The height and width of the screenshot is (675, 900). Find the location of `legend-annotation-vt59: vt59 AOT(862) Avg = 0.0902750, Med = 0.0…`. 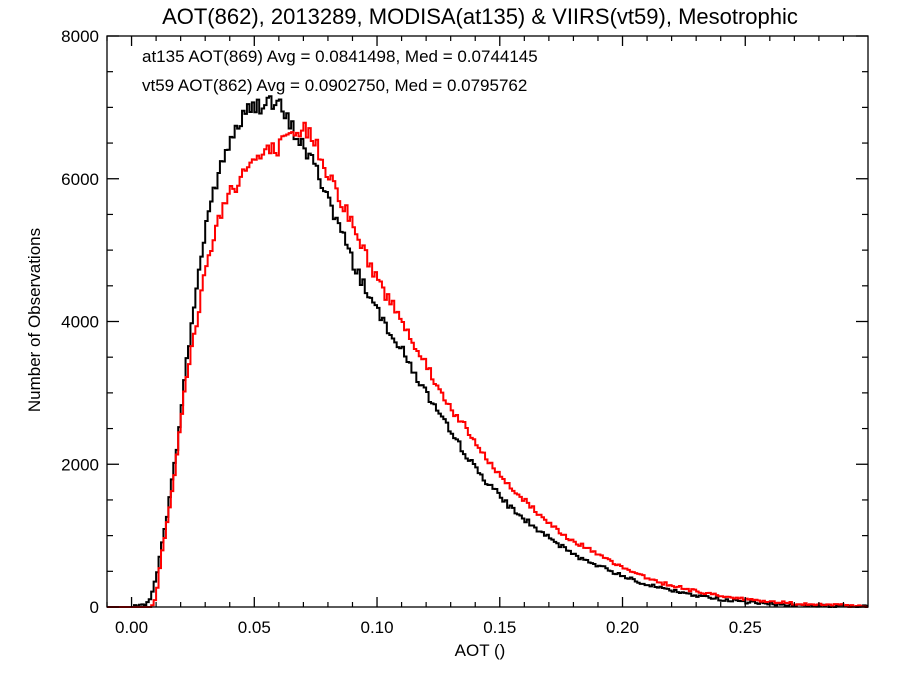

legend-annotation-vt59: vt59 AOT(862) Avg = 0.0902750, Med = 0.0… is located at coordinates (334, 85).